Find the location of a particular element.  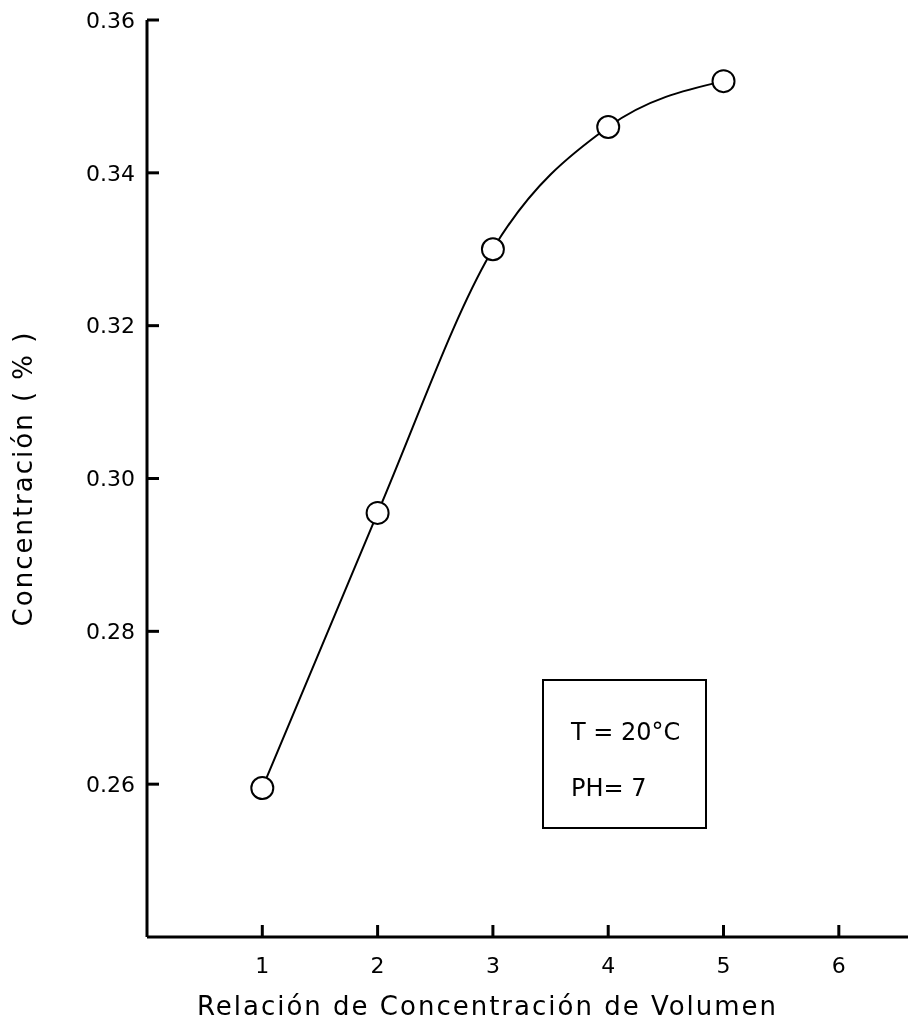

x-tick-label: 1 is located at coordinates (262, 965).